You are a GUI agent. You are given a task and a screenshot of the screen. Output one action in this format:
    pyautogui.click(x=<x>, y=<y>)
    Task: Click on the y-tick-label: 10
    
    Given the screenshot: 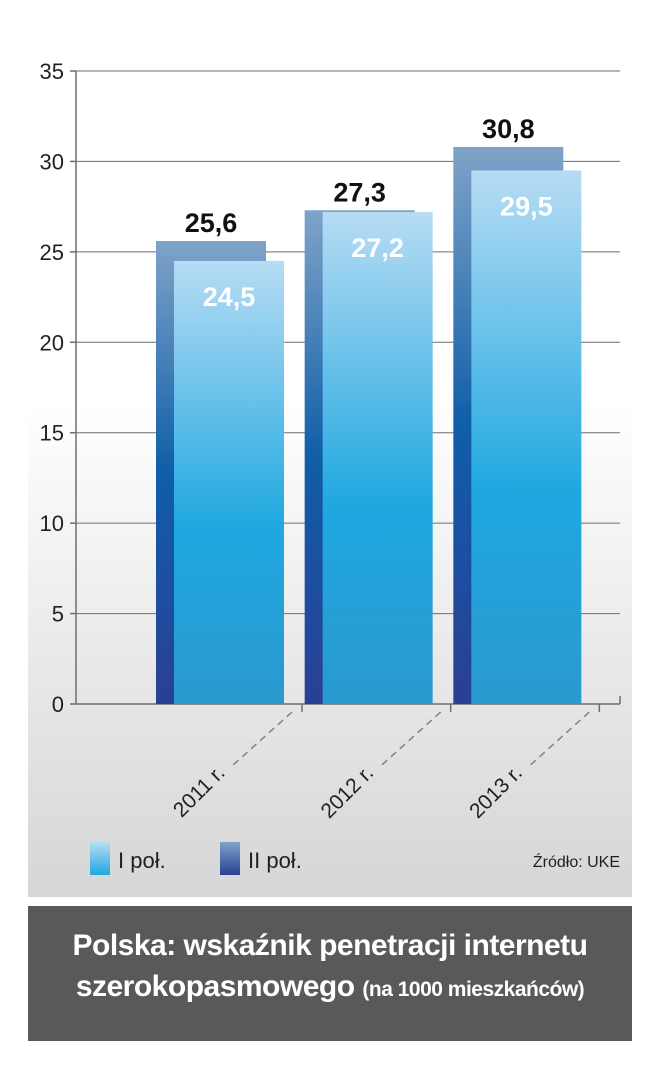 What is the action you would take?
    pyautogui.click(x=52, y=523)
    